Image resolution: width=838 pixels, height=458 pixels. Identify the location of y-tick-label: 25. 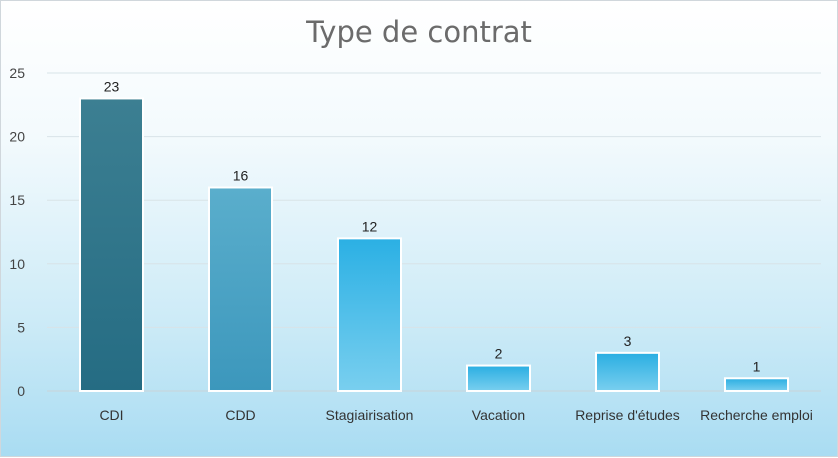
(17, 73).